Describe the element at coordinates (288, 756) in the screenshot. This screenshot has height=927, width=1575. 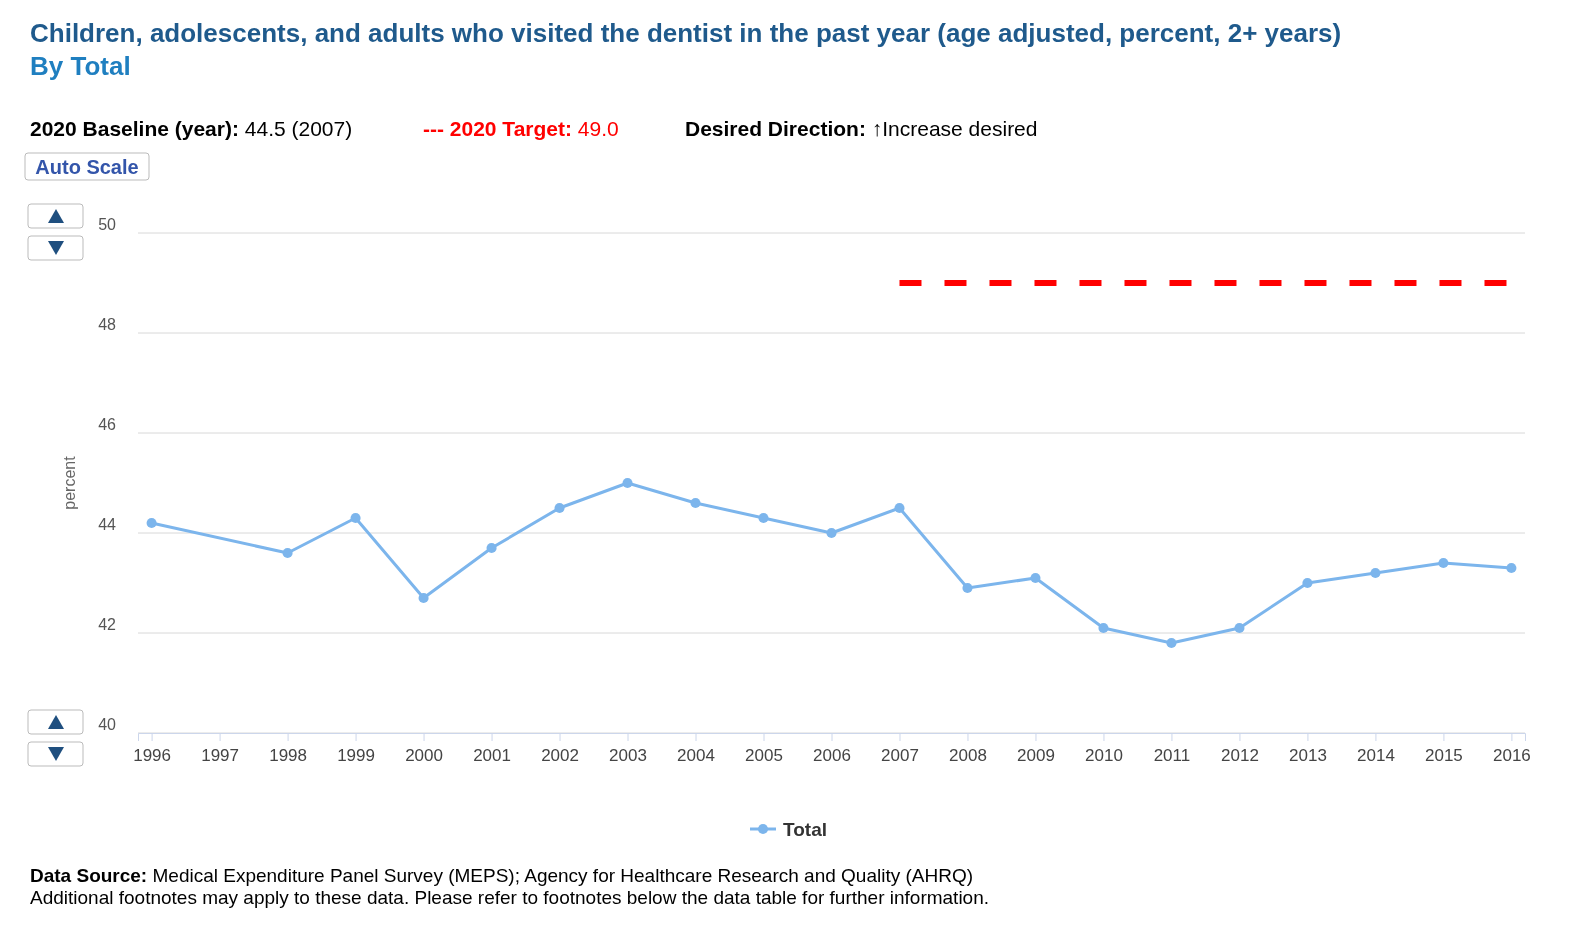
I see `x-tick-label: 1998` at that location.